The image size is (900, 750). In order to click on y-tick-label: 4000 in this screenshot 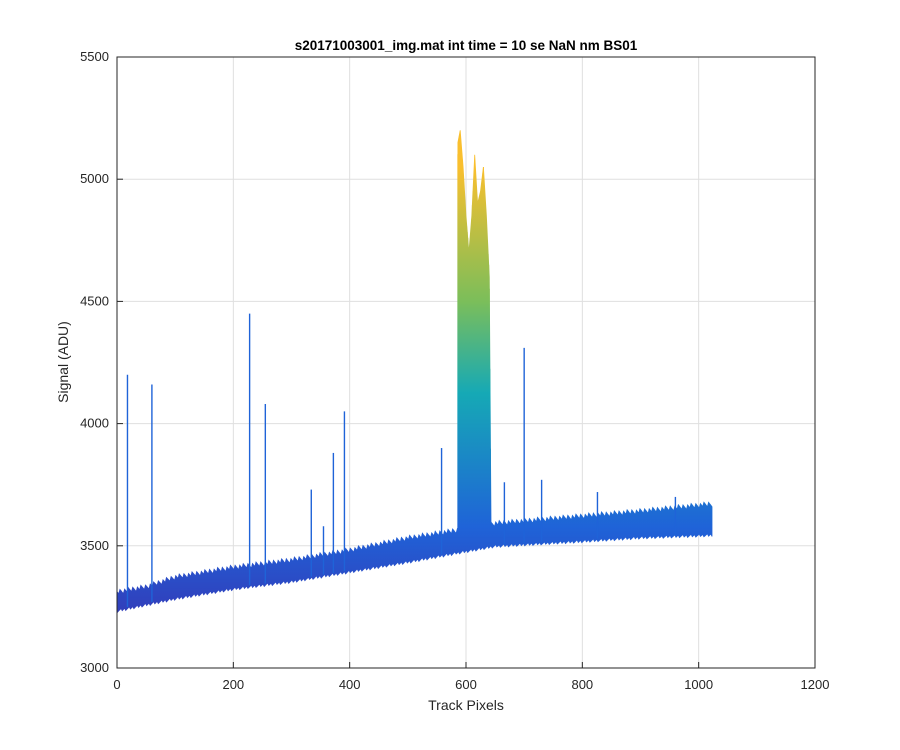, I will do `click(94, 423)`.